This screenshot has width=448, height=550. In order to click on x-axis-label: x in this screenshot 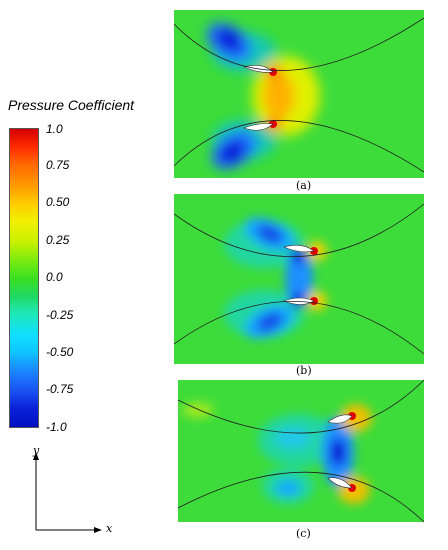, I will do `click(109, 528)`.